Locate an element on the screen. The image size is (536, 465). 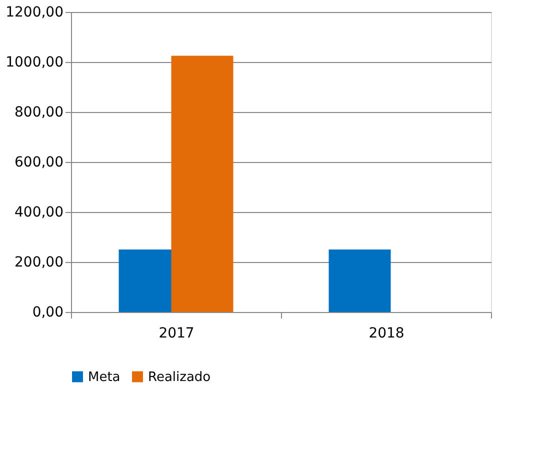
y-tick-label: 200,00 is located at coordinates (39, 262).